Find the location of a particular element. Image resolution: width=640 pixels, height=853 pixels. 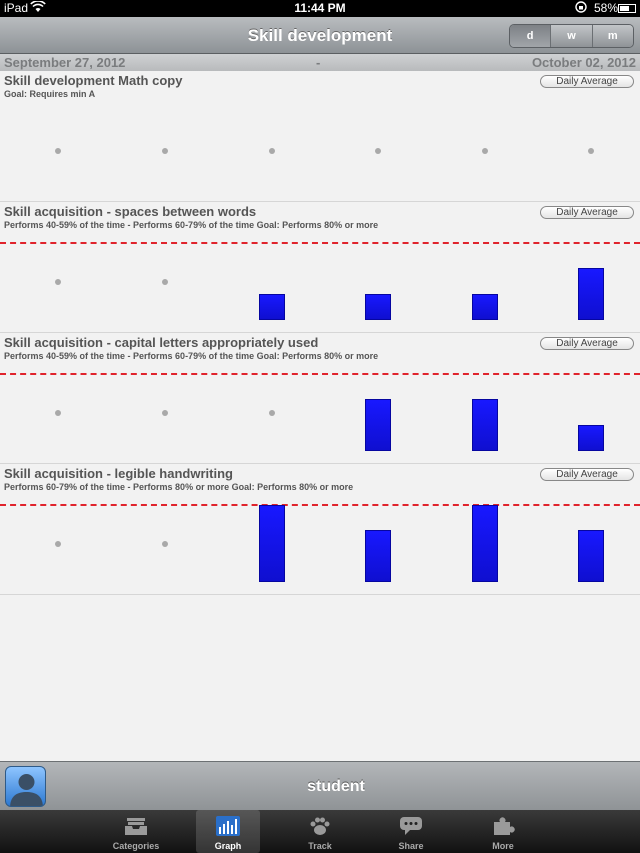

bar-graph-icon is located at coordinates (228, 826).